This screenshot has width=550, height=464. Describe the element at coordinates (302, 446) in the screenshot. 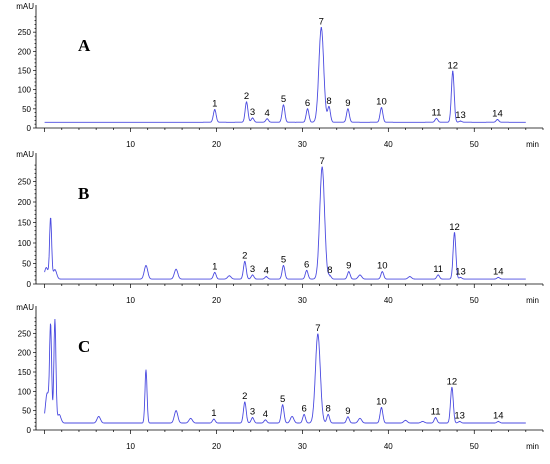

I see `x-tick-label: 30` at that location.